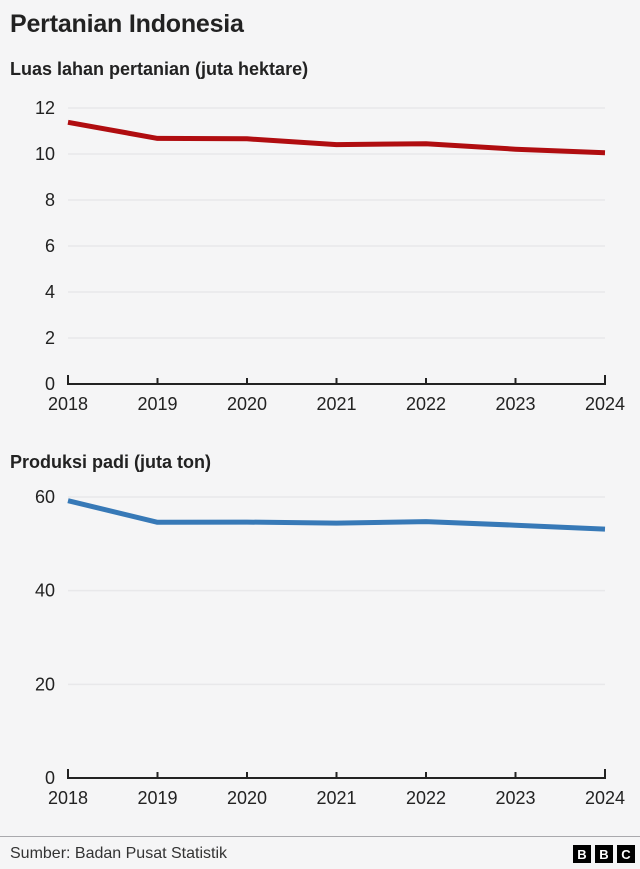 This screenshot has height=869, width=640. What do you see at coordinates (45, 591) in the screenshot?
I see `y-axis-tick-label: 40` at bounding box center [45, 591].